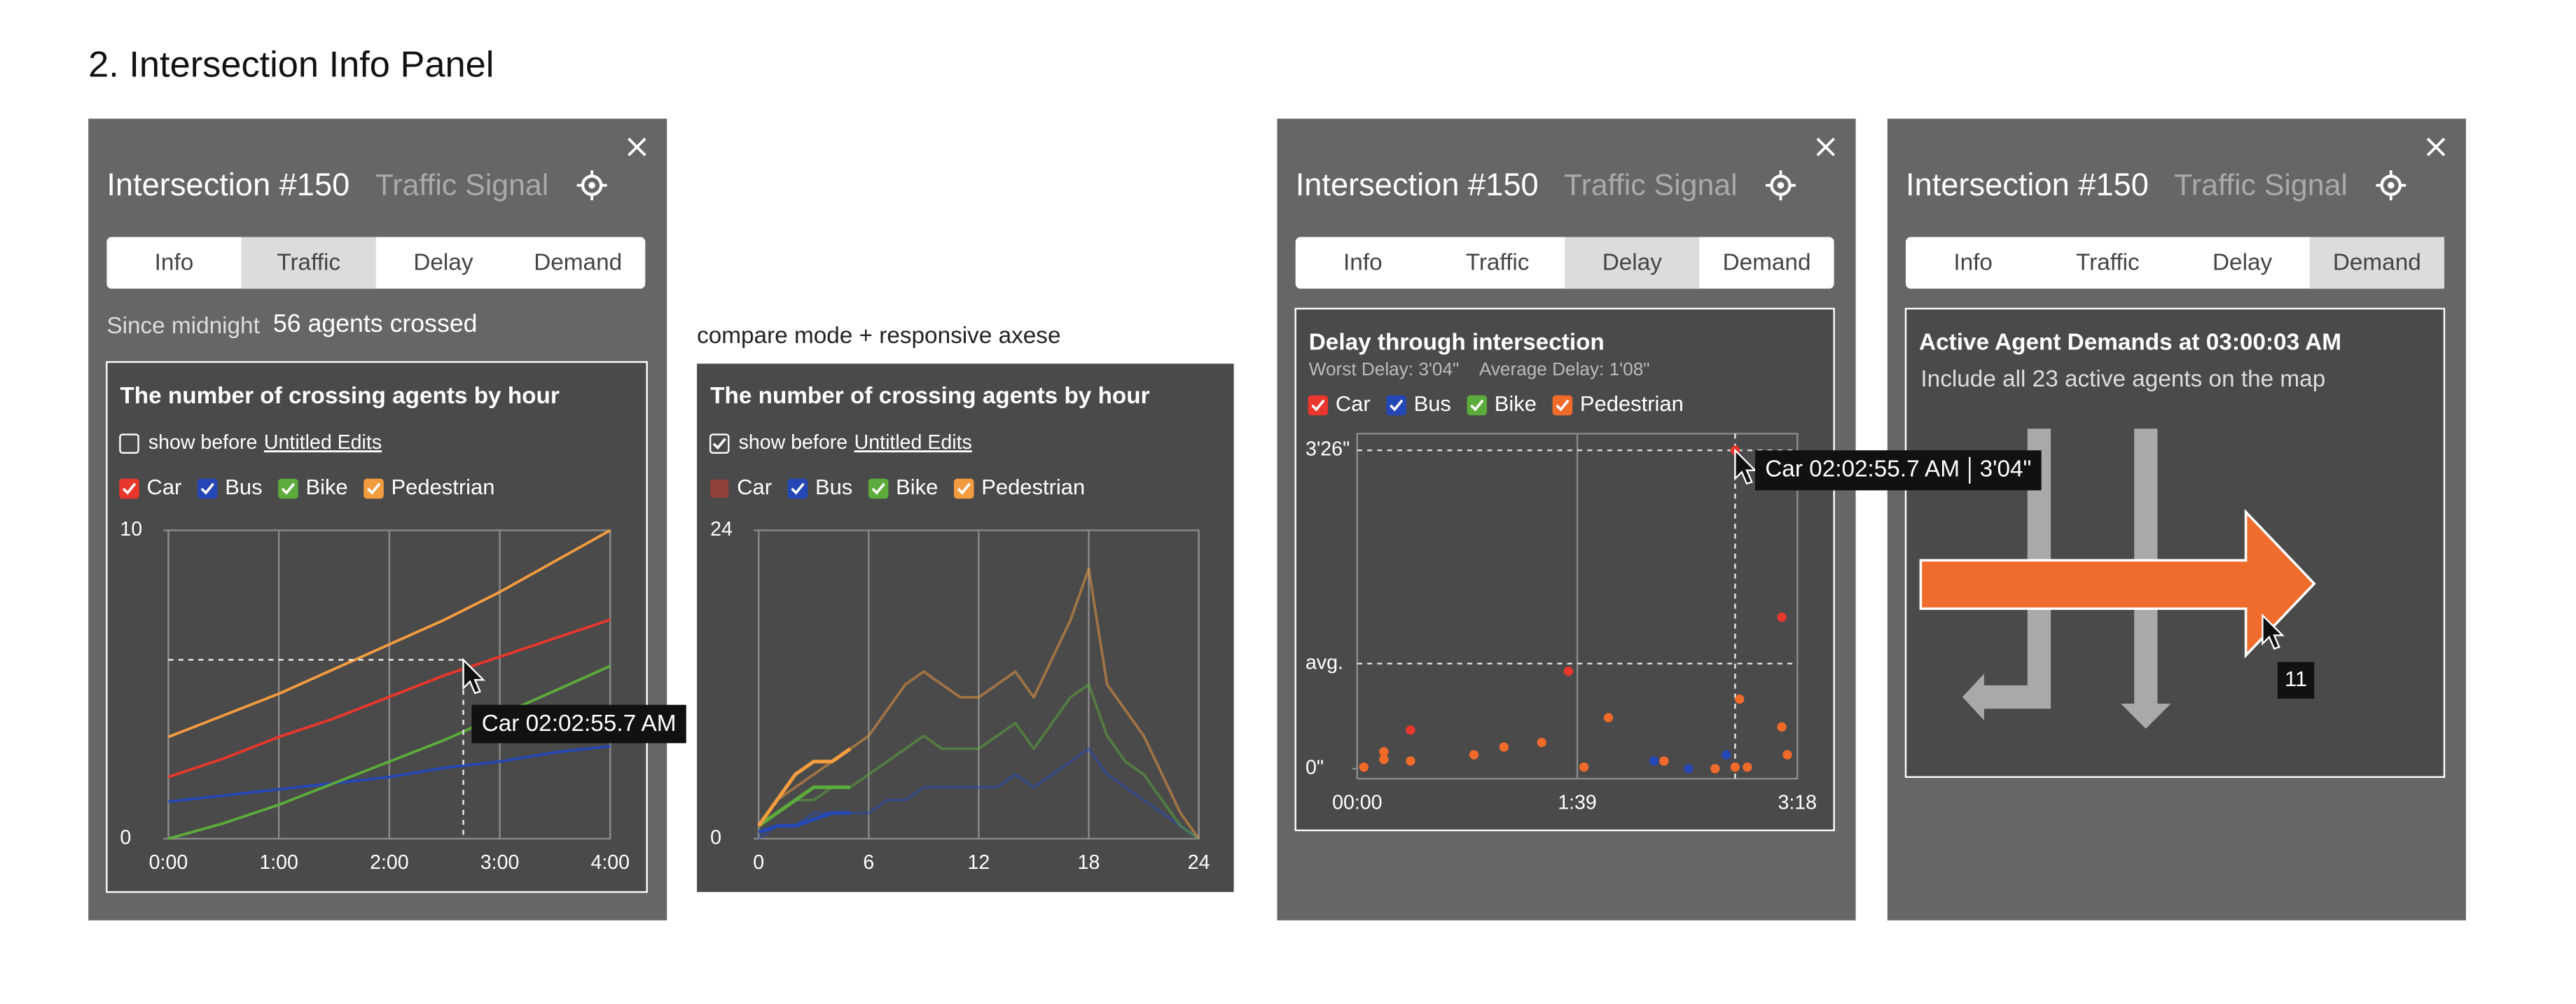  Describe the element at coordinates (1324, 662) in the screenshot. I see `y-tick-label: avg.` at that location.